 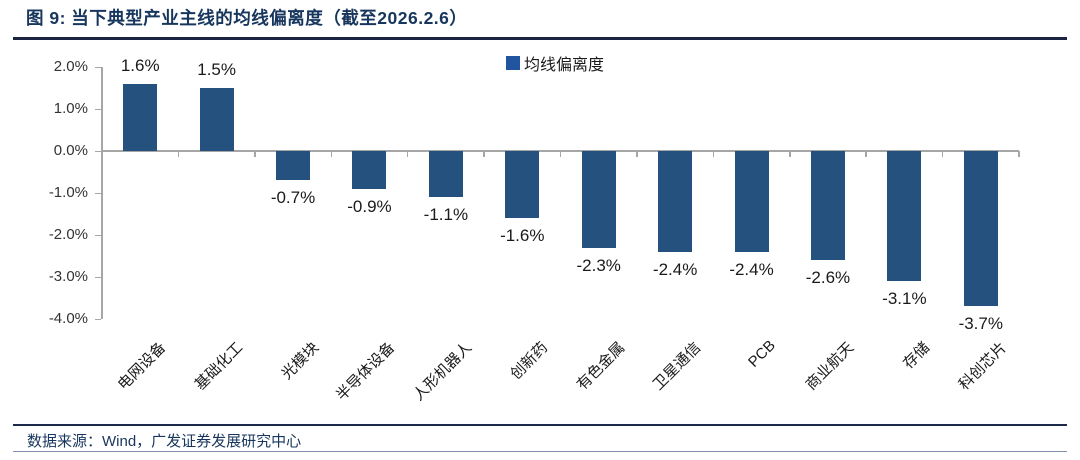 I want to click on bar-value-label: -0.9%, so click(x=369, y=206).